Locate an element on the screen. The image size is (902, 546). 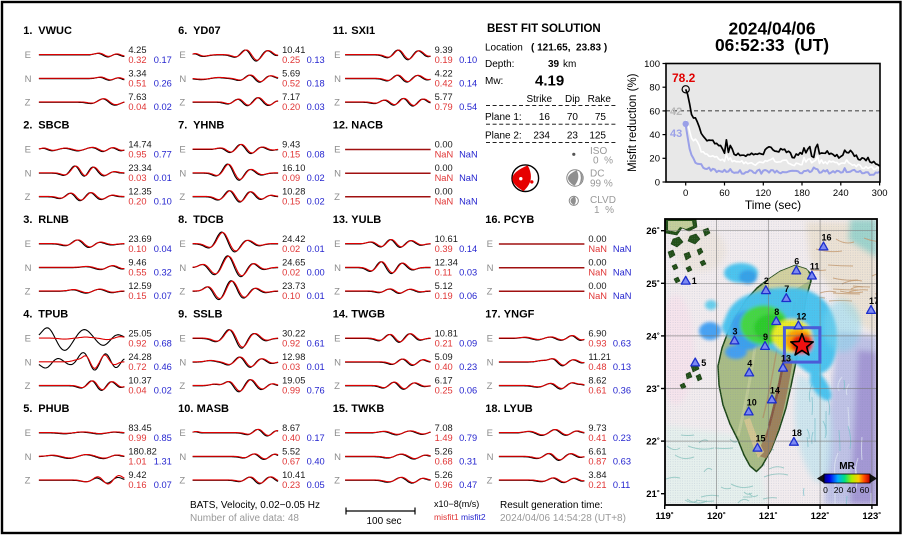
svg-text: Strike is located at coordinates (539, 99).